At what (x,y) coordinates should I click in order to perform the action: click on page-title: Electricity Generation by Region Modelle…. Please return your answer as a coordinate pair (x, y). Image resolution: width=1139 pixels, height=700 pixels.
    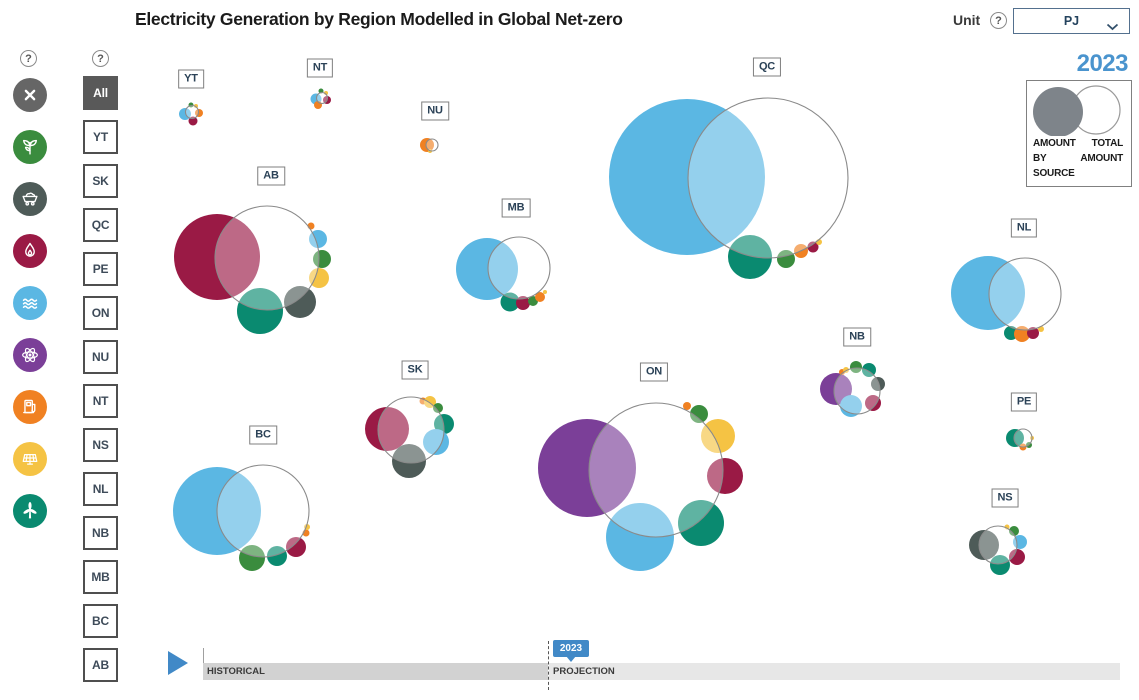
    Looking at the image, I should click on (379, 19).